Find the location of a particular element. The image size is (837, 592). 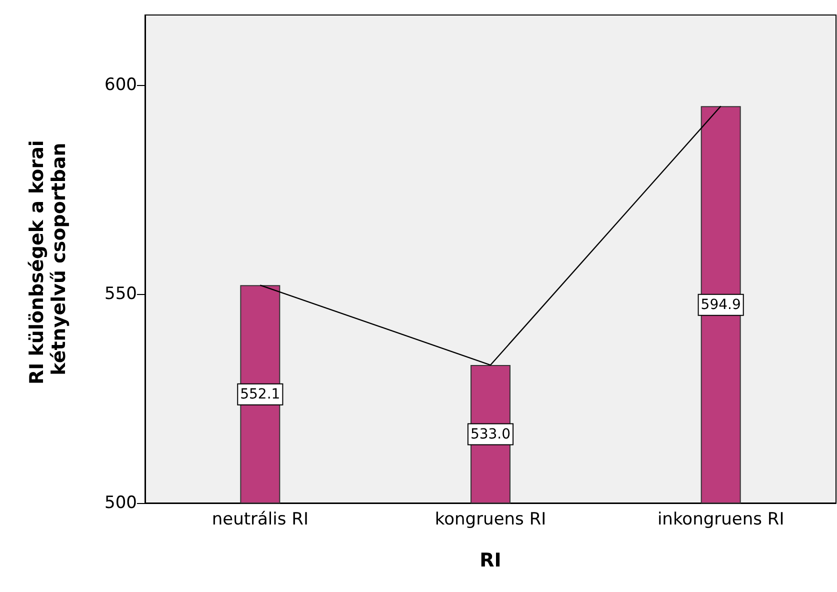

y-tick-label: 500 is located at coordinates (120, 503).